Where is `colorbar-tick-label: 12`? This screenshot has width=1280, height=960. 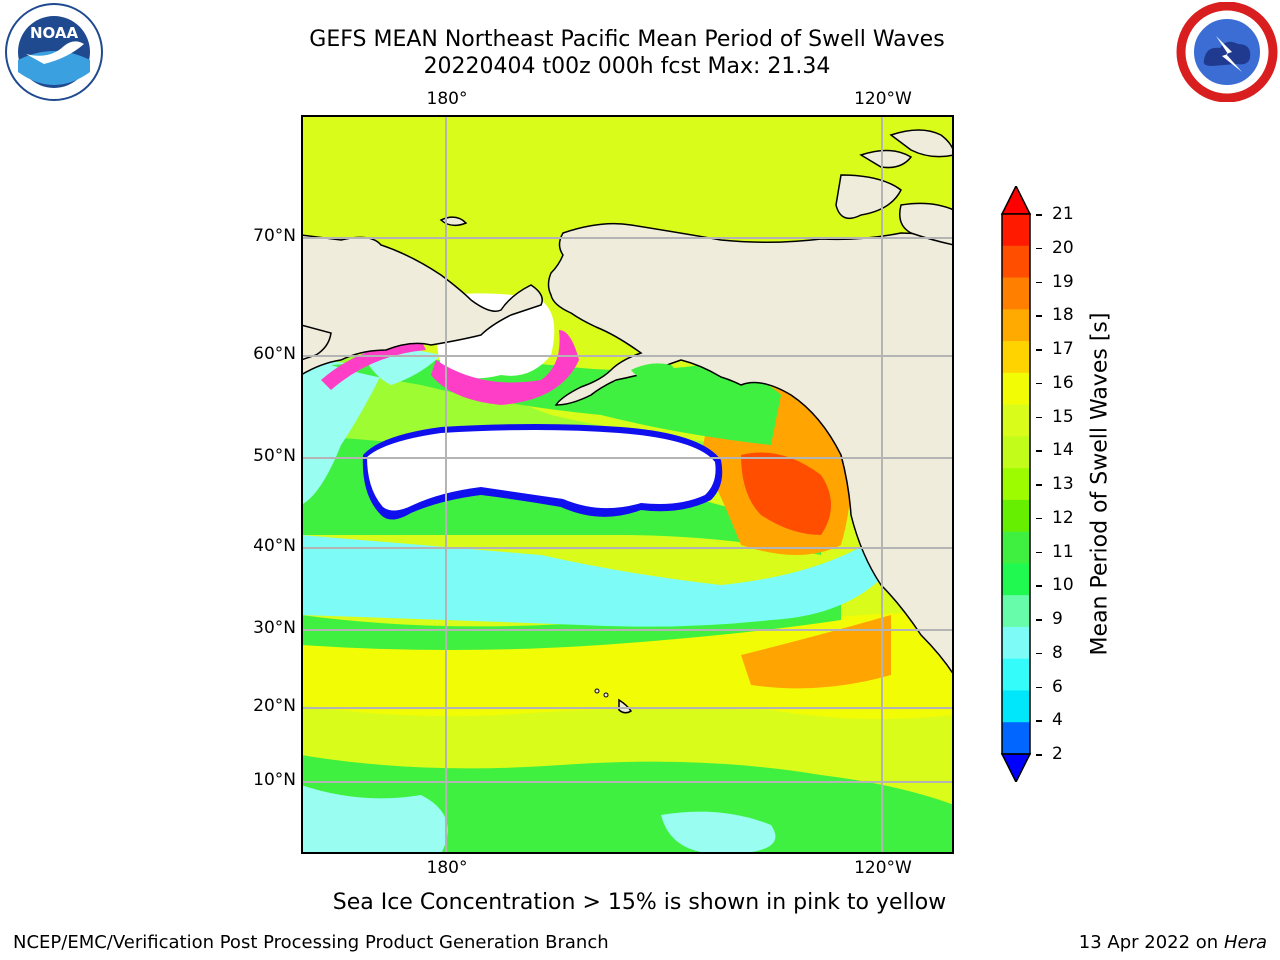
colorbar-tick-label: 12 is located at coordinates (1063, 517).